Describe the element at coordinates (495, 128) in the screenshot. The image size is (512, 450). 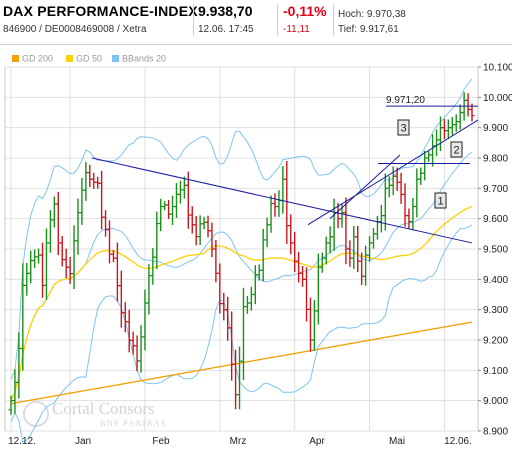
I see `y-tick-label: 9.900` at that location.